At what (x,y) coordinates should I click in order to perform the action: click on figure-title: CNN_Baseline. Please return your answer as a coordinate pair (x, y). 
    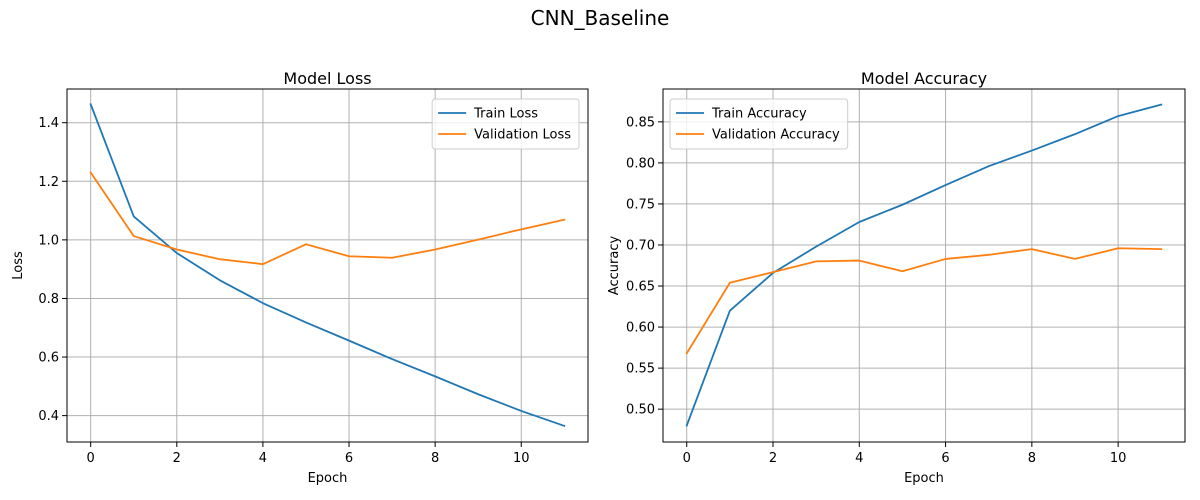
    Looking at the image, I should click on (600, 18).